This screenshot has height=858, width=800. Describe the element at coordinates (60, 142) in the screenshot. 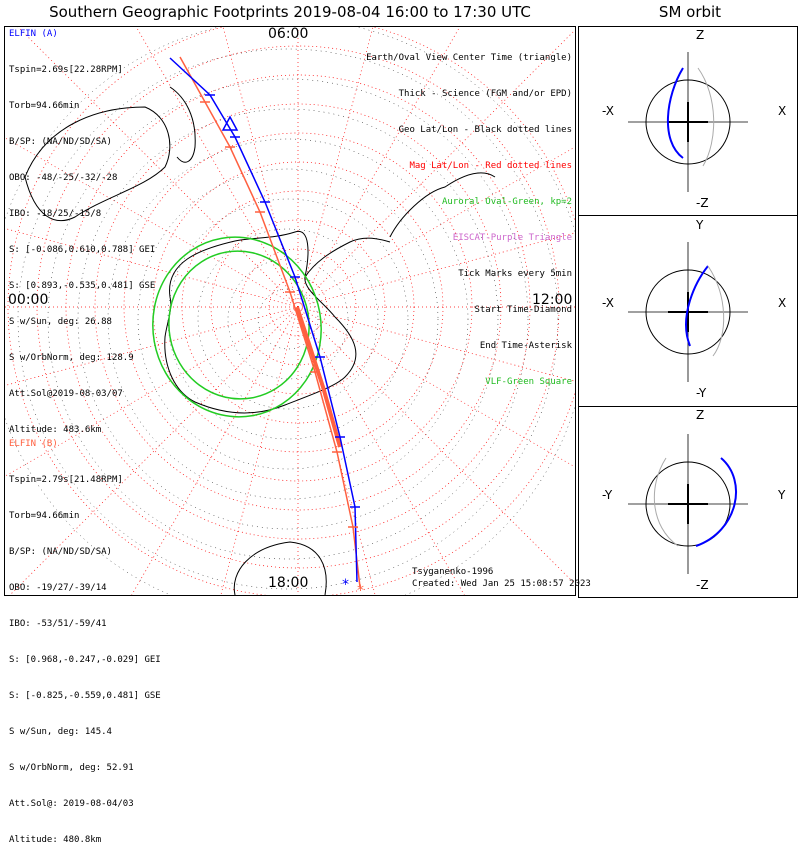

I see `elfin-a-line: B/SP: (NA/ND/SD/SA)` at that location.